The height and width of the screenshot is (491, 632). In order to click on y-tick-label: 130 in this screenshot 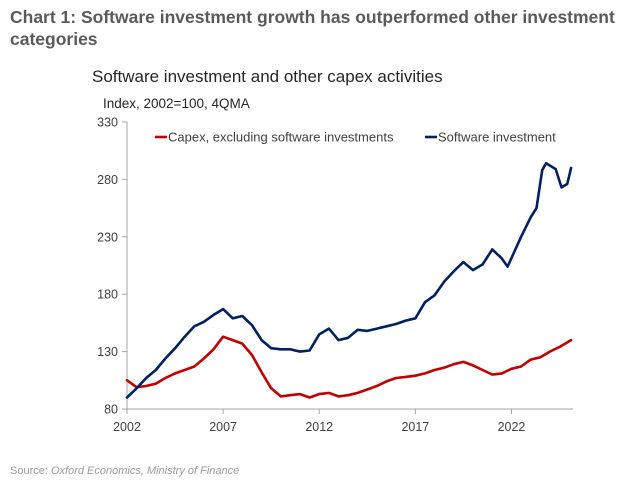, I will do `click(107, 352)`.